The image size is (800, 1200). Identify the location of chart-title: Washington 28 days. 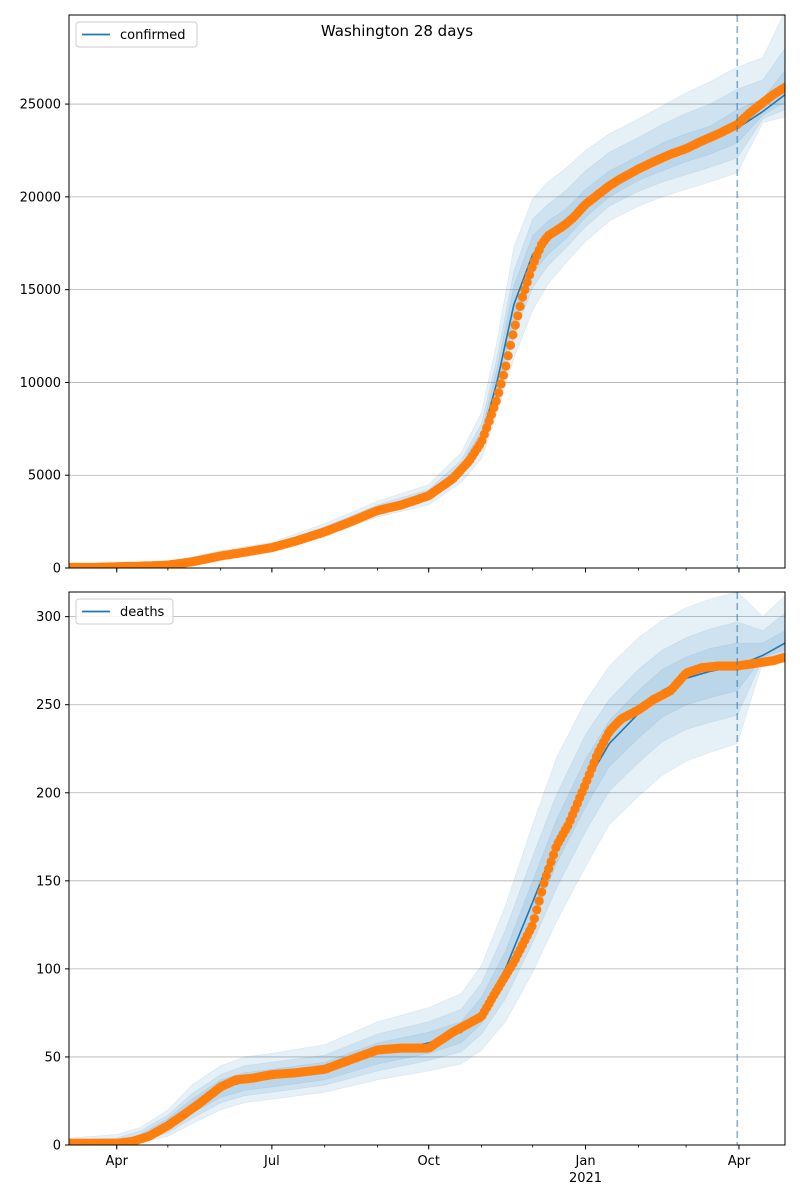
(397, 31).